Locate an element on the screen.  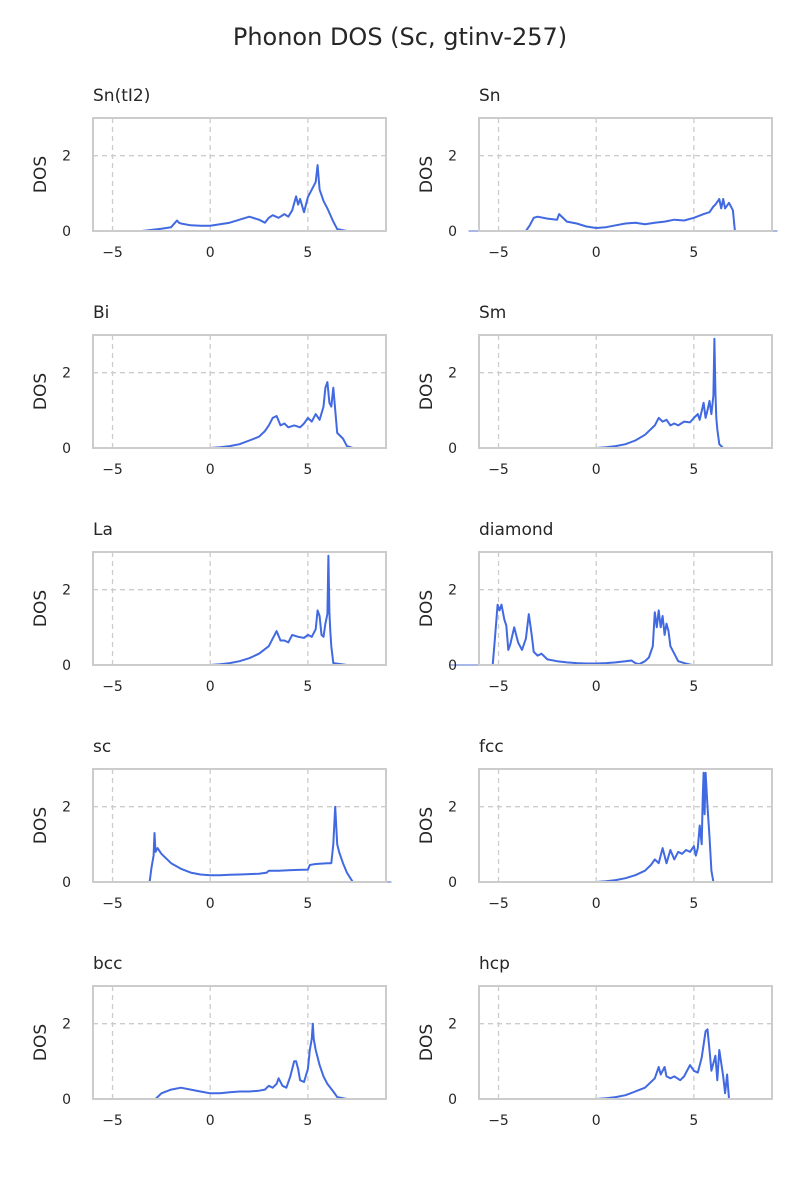
figure-title: Phonon DOS (Sc, gtinv-257) is located at coordinates (400, 37).